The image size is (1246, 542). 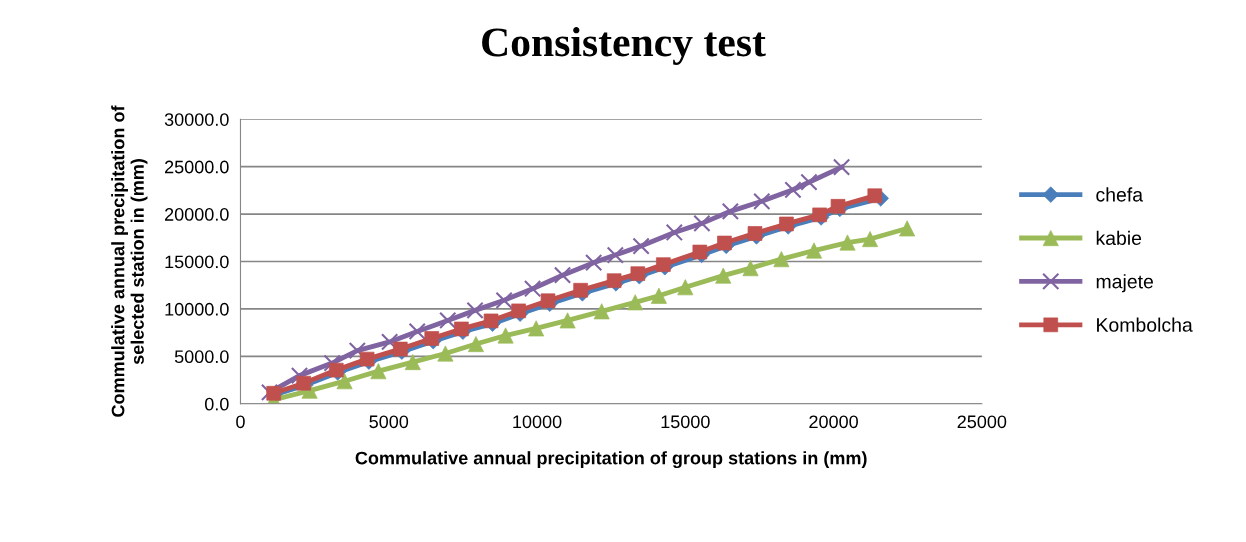 What do you see at coordinates (833, 422) in the screenshot?
I see `x-tick-label: 20000` at bounding box center [833, 422].